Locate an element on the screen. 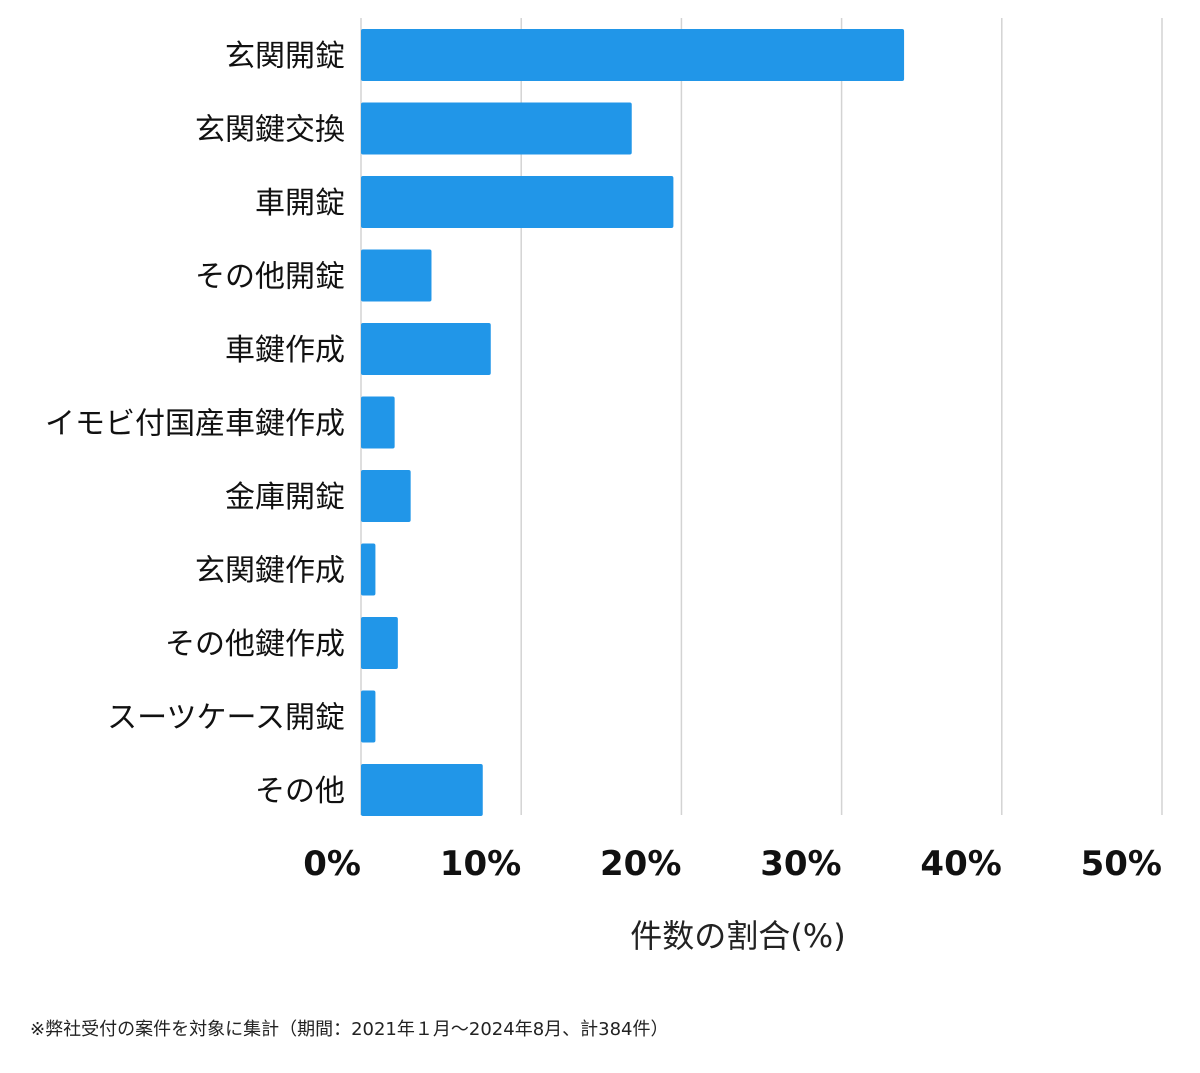 The height and width of the screenshot is (1073, 1200). category-label: 玄関開錠 is located at coordinates (285, 56).